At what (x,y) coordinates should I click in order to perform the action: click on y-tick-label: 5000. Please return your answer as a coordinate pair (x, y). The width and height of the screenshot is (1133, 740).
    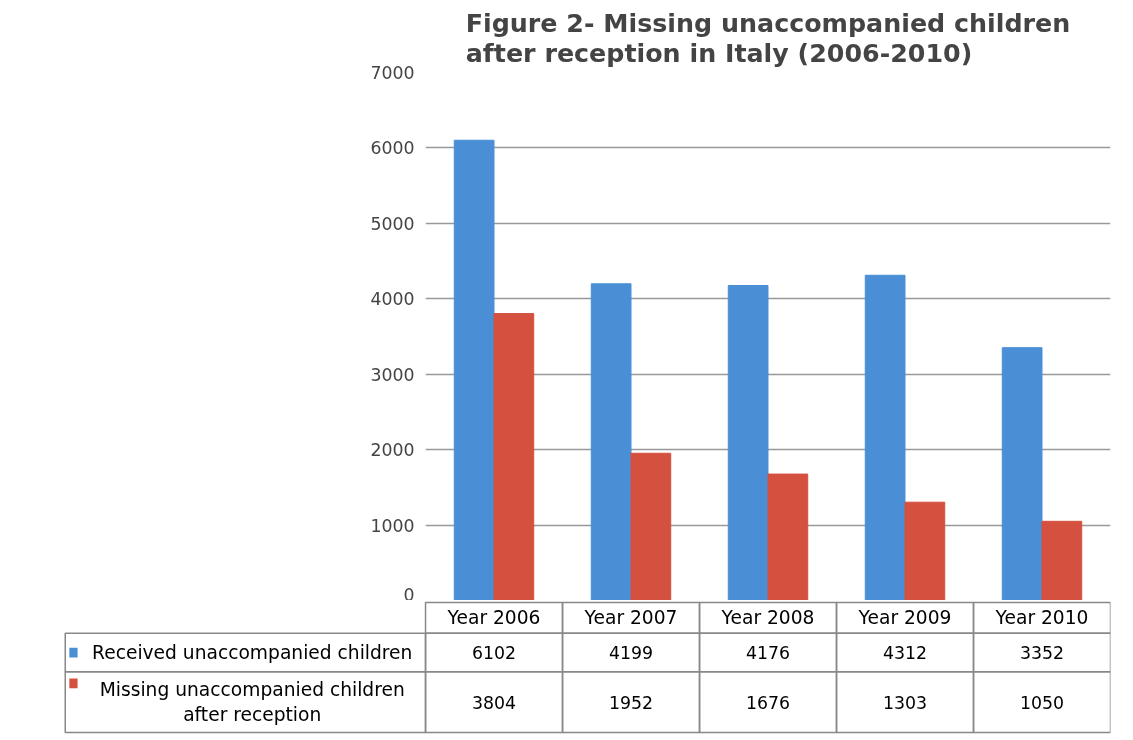
    Looking at the image, I should click on (392, 223).